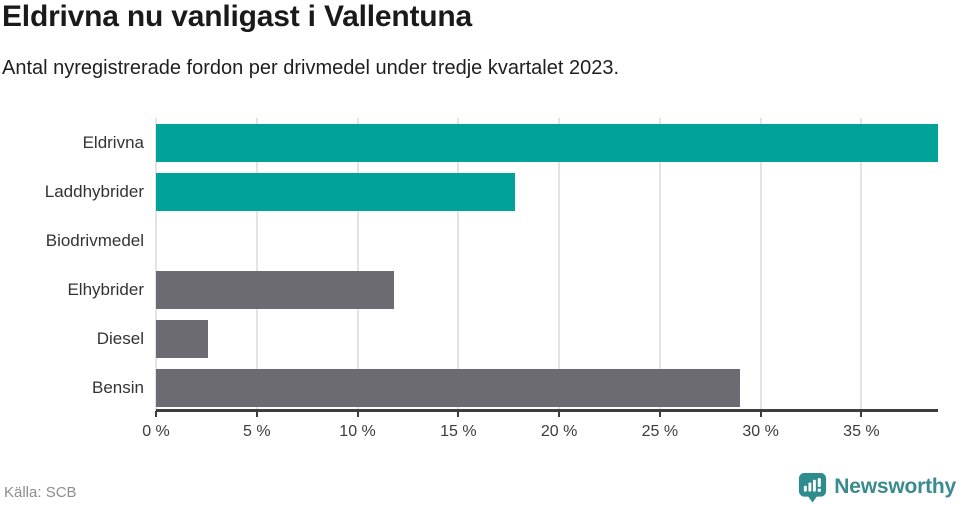 The width and height of the screenshot is (960, 505). What do you see at coordinates (547, 143) in the screenshot?
I see `bar-eldrivna` at bounding box center [547, 143].